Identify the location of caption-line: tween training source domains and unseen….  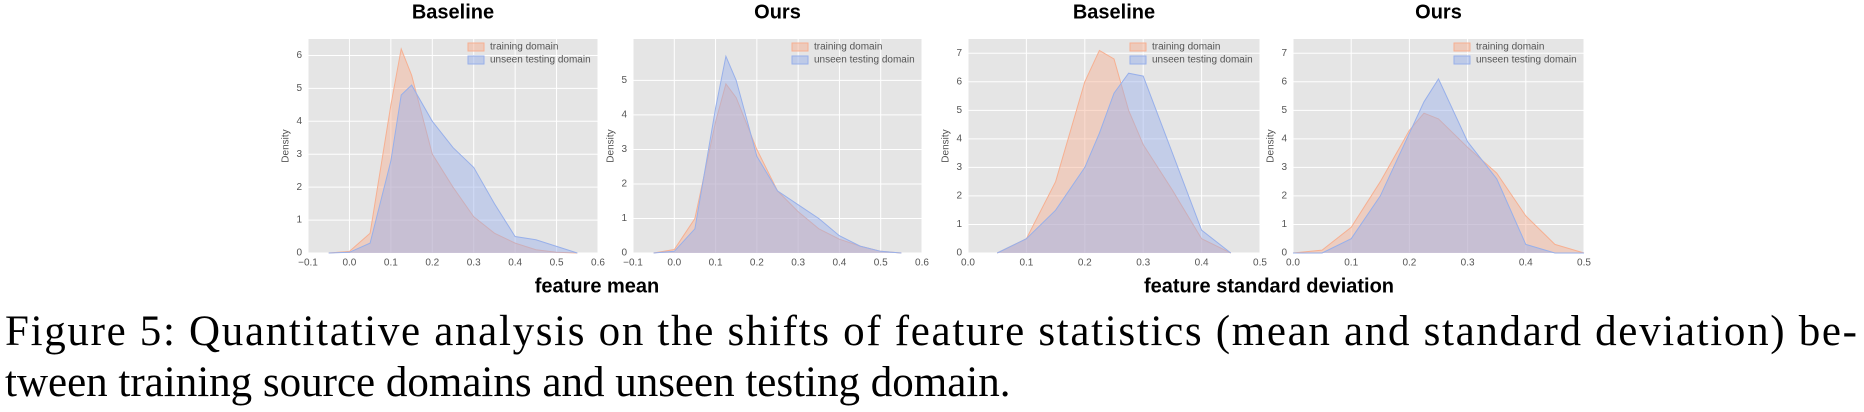
(507, 382).